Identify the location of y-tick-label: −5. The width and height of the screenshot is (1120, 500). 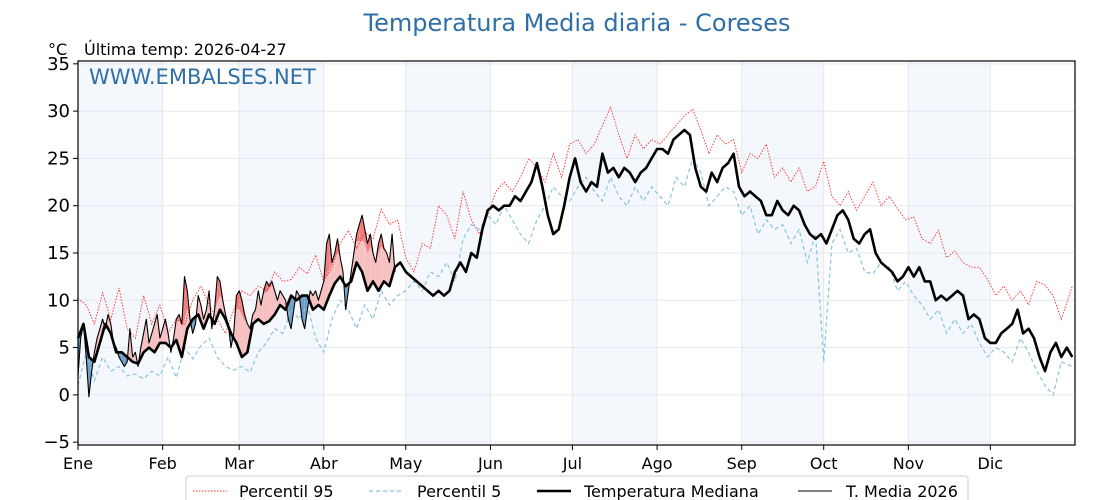
(56, 442).